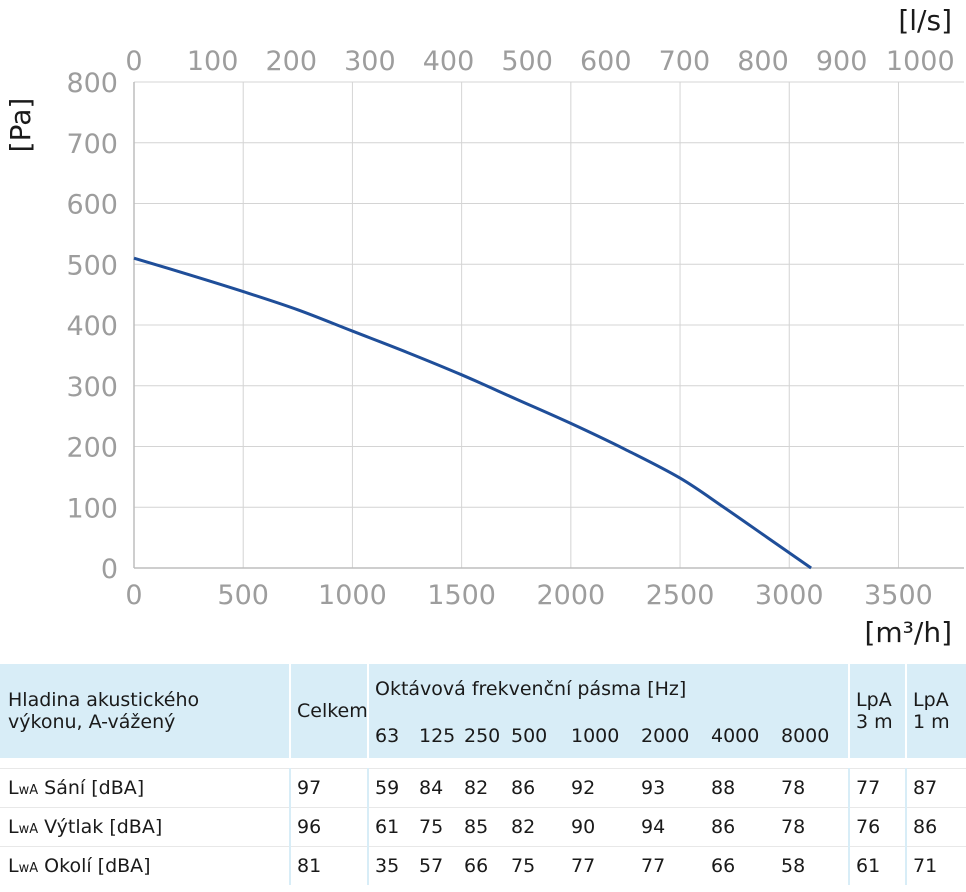 This screenshot has width=966, height=892. I want to click on x-top-tick-label: 0, so click(133, 61).